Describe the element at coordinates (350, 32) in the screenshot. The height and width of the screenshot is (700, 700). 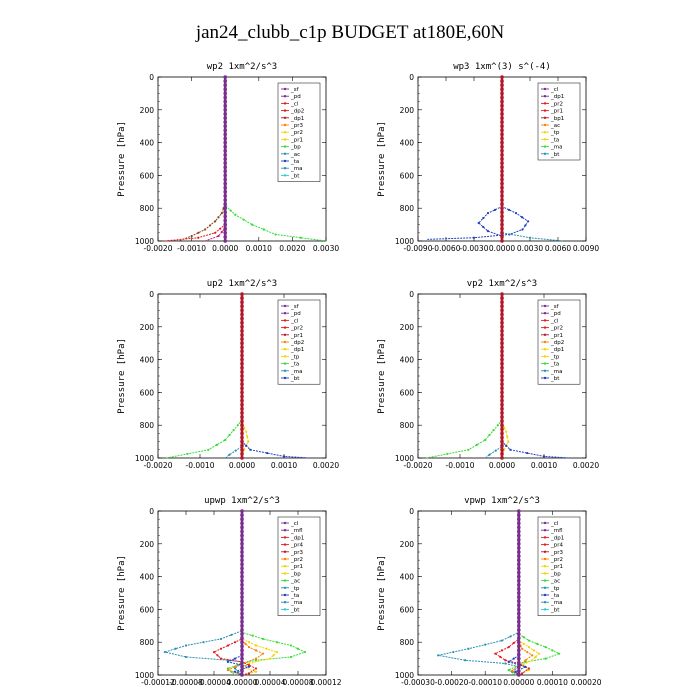
I see `figure-title: jan24_clubb_c1p BUDGET at180E,60N` at that location.